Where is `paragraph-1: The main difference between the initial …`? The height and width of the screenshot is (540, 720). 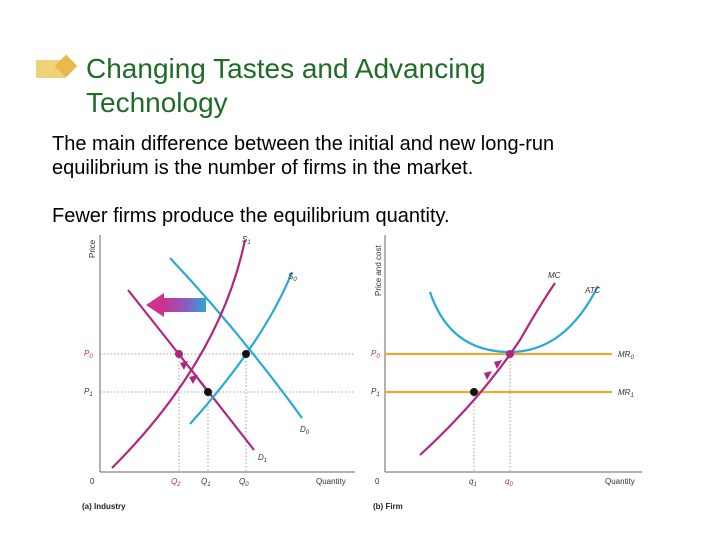 paragraph-1: The main difference between the initial … is located at coordinates (372, 156).